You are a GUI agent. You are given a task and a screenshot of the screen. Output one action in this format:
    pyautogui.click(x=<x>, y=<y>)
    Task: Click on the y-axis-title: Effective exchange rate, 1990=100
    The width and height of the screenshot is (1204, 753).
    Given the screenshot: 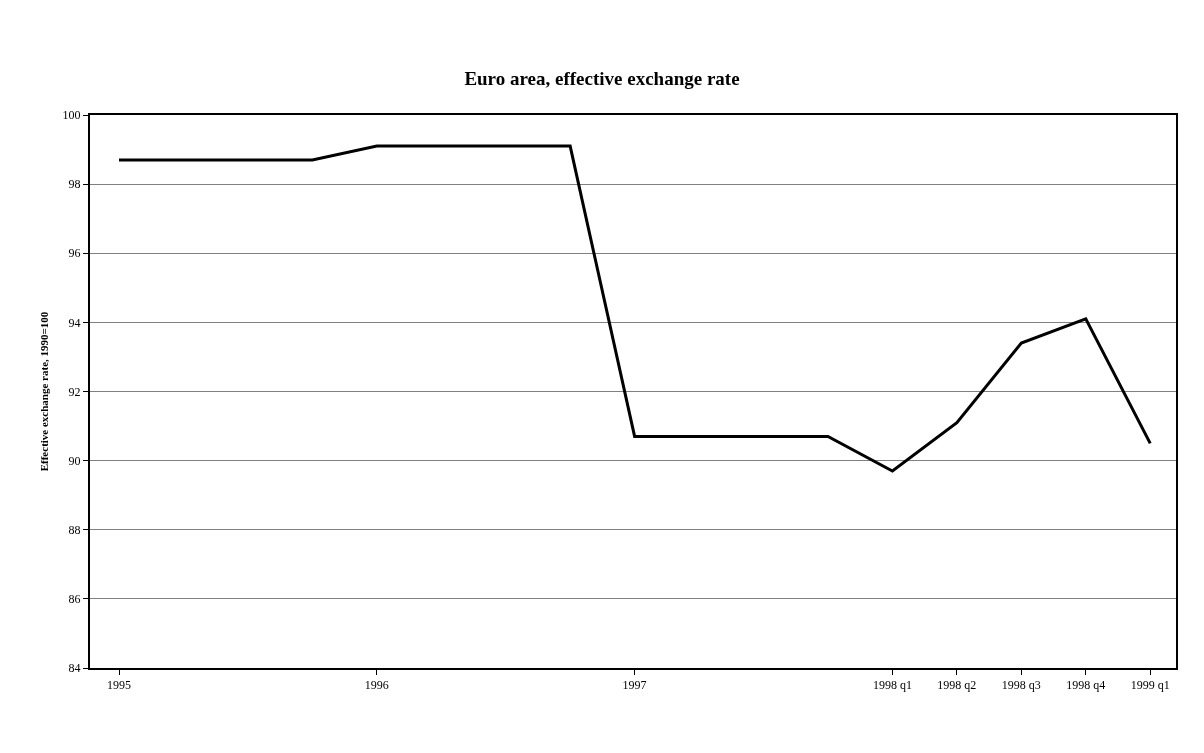 What is the action you would take?
    pyautogui.click(x=43, y=391)
    